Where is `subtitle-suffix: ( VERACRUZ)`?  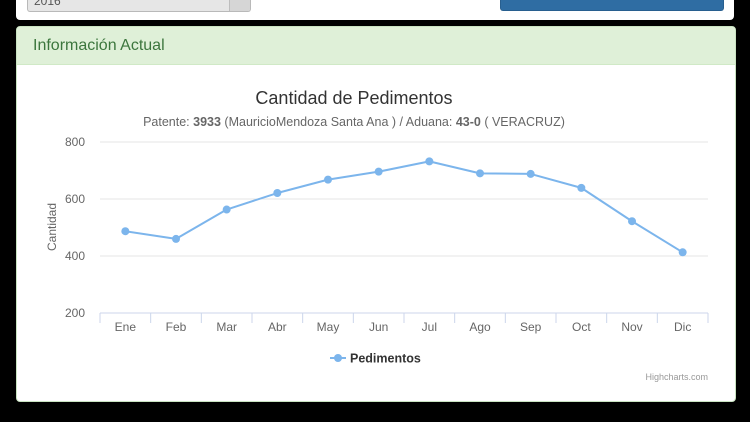
subtitle-suffix: ( VERACRUZ) is located at coordinates (523, 122).